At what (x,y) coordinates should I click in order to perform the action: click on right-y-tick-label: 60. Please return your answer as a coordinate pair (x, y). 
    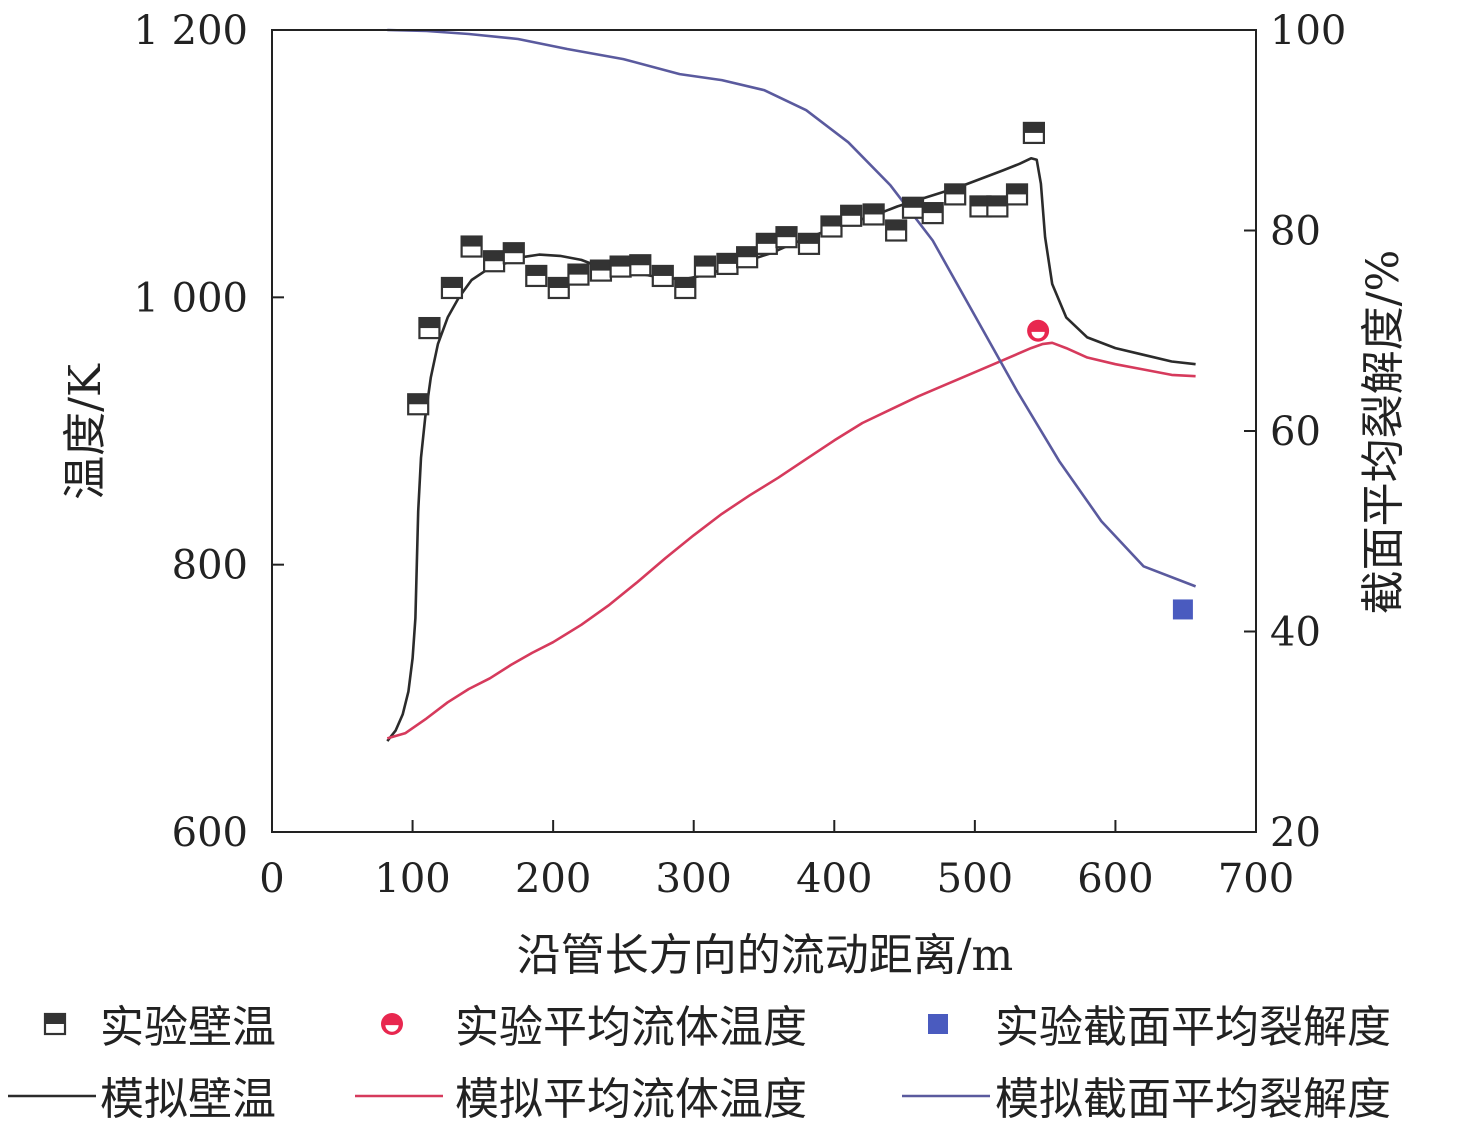
    Looking at the image, I should click on (1295, 432).